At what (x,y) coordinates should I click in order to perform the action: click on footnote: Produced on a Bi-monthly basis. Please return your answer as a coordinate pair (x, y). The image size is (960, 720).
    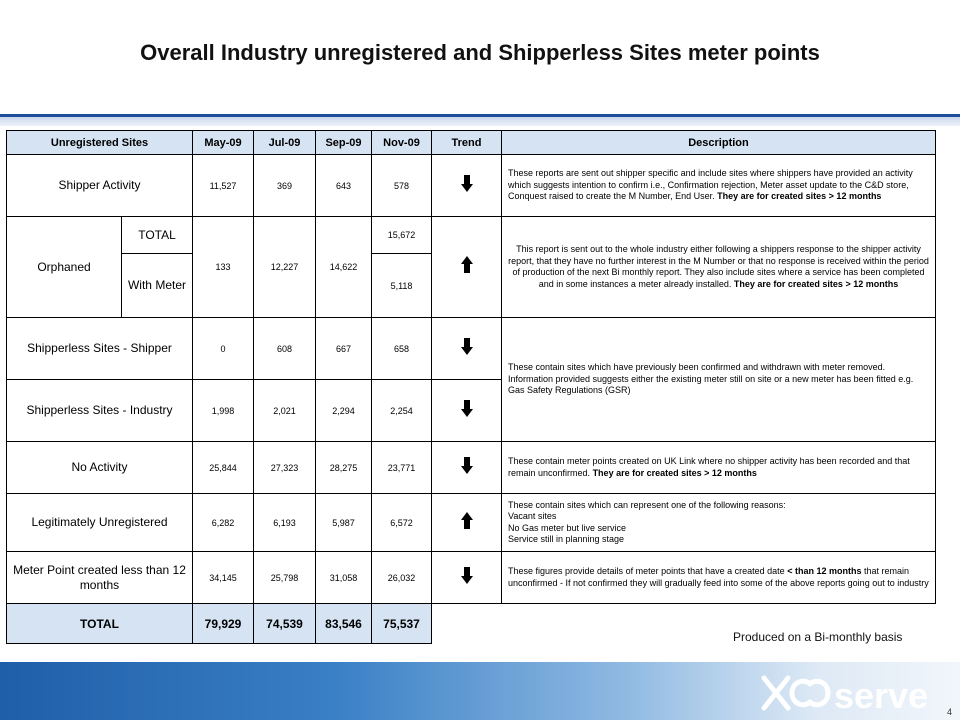
    Looking at the image, I should click on (818, 637).